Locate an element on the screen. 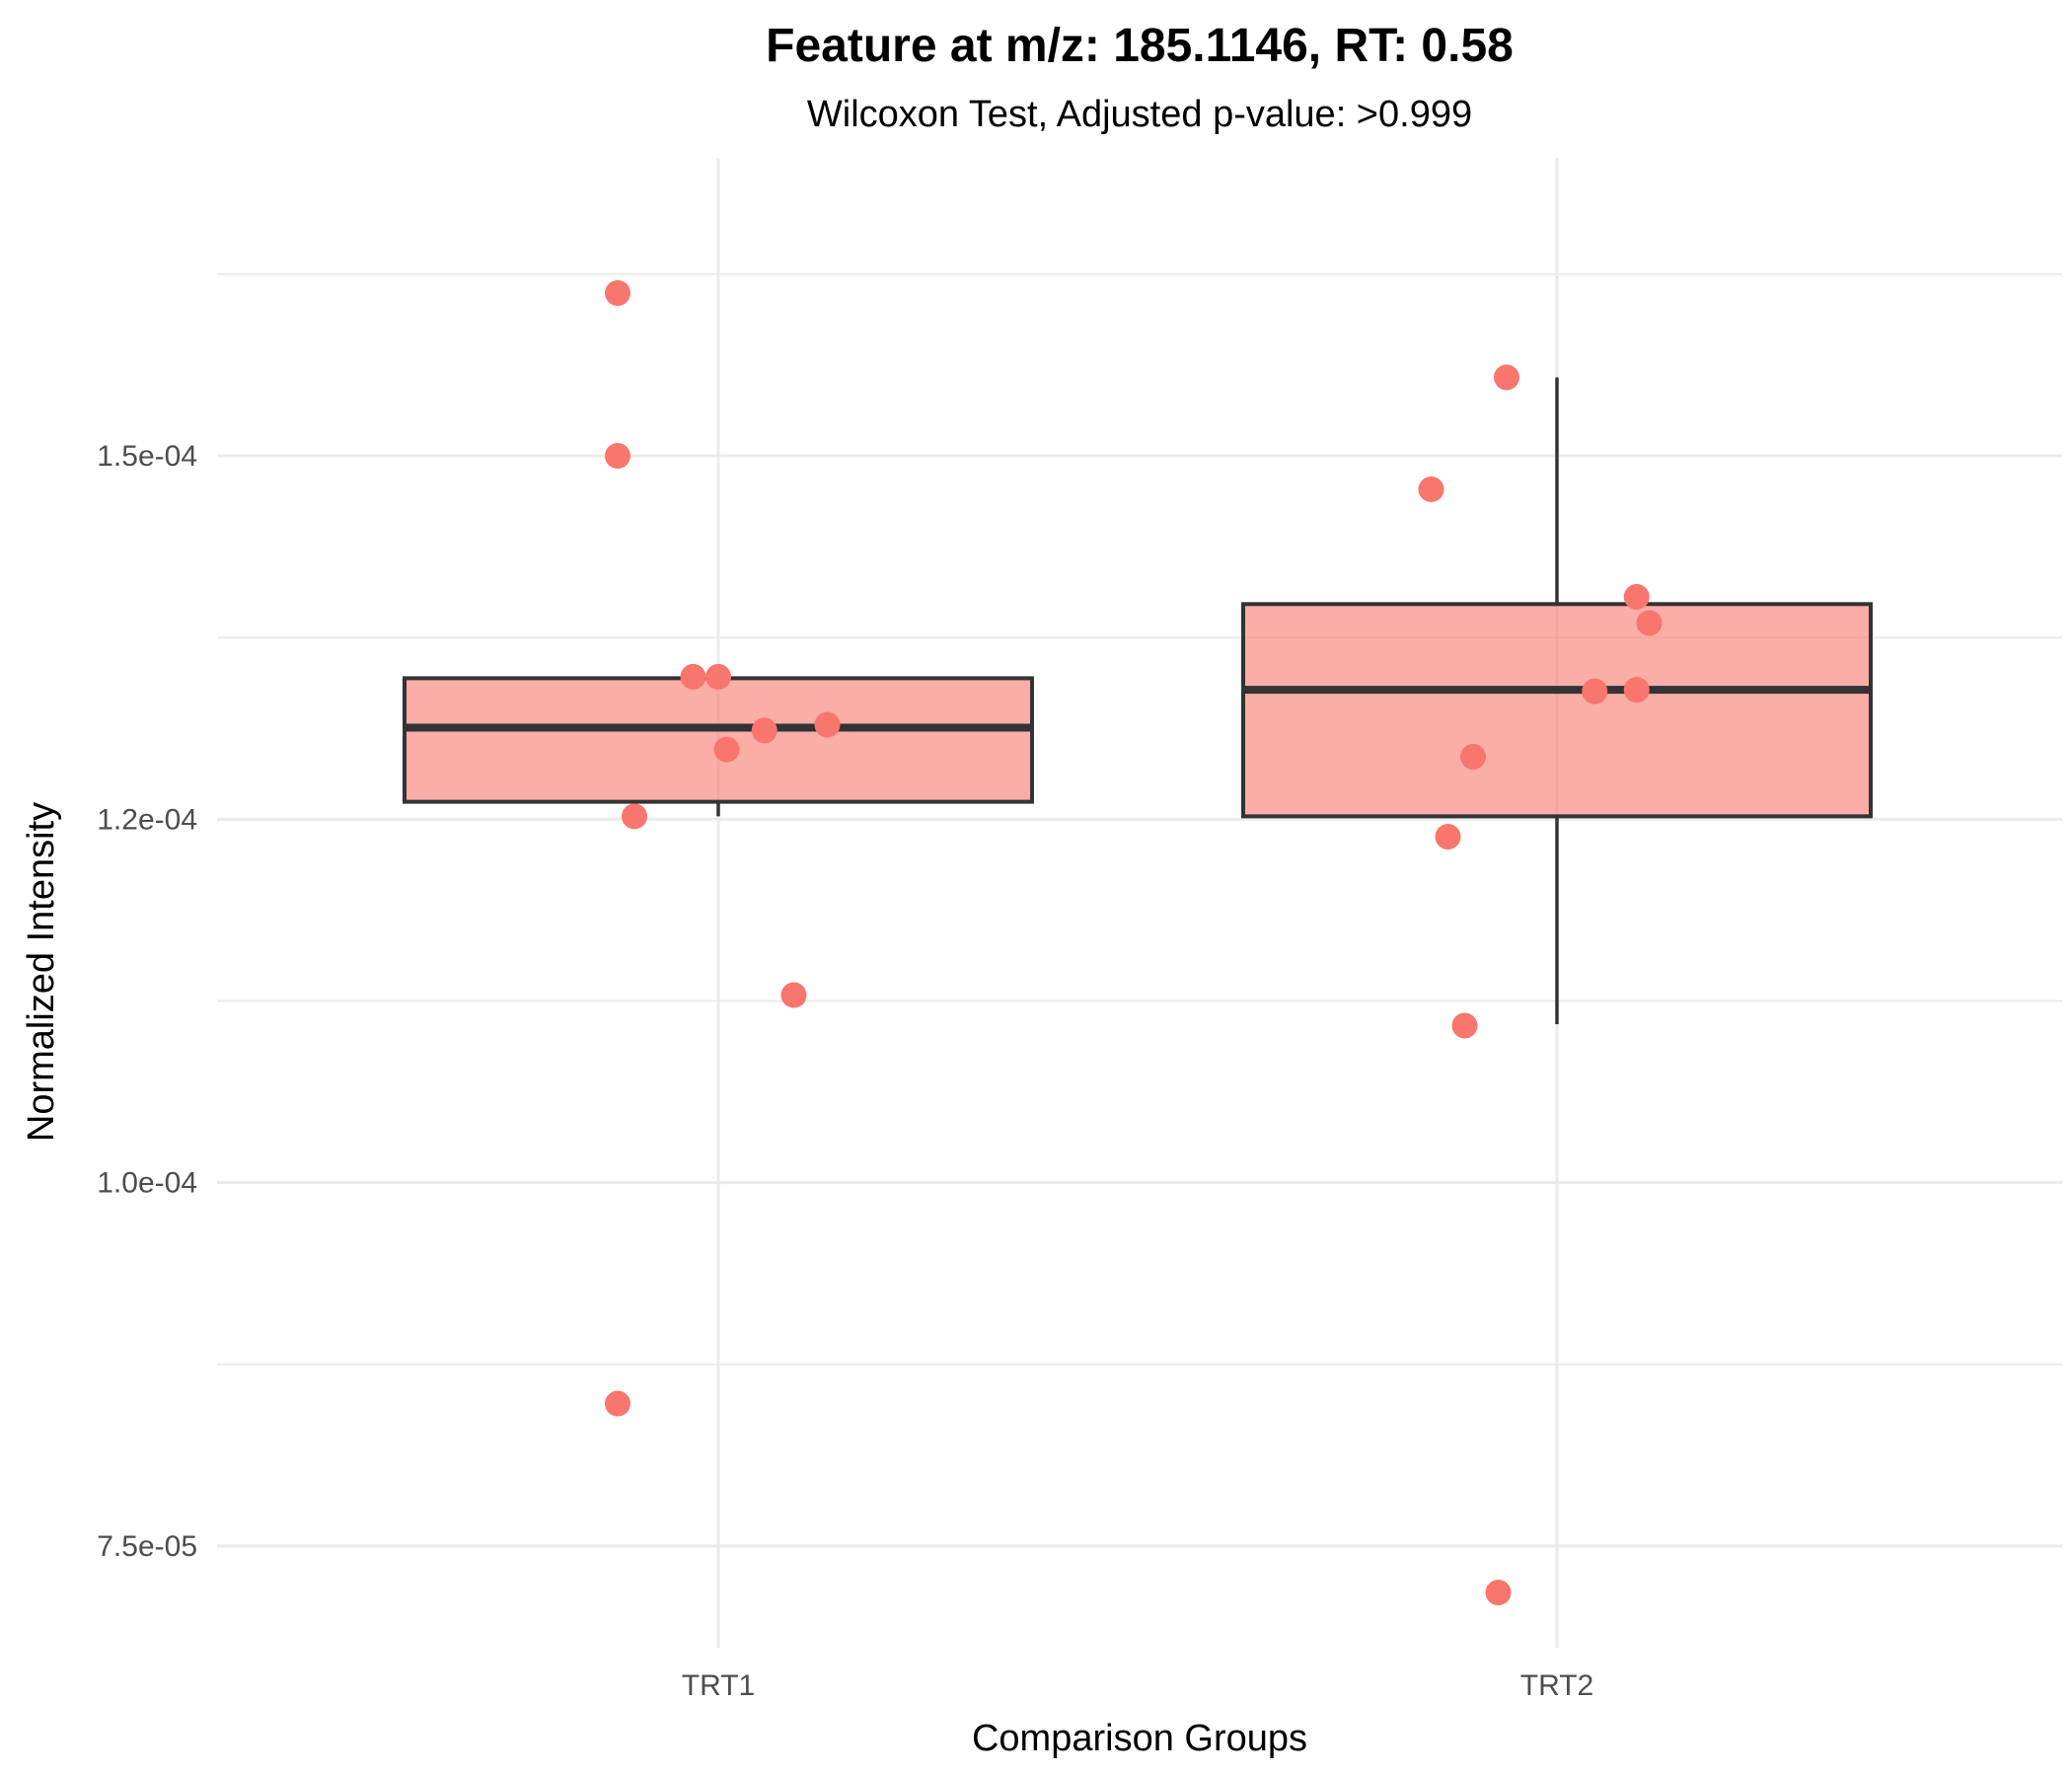  y-tick-label: 1.5e-04 is located at coordinates (147, 457).